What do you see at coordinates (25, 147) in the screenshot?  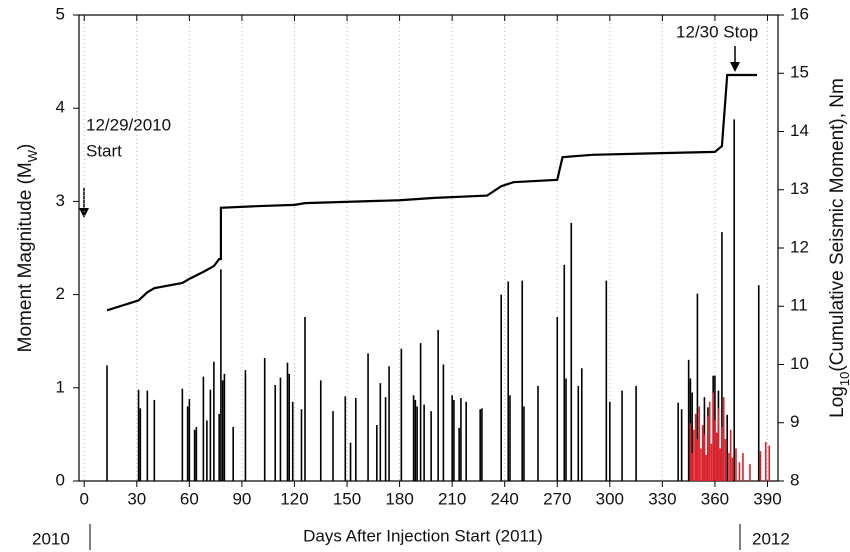 I see `y-label-part: )` at bounding box center [25, 147].